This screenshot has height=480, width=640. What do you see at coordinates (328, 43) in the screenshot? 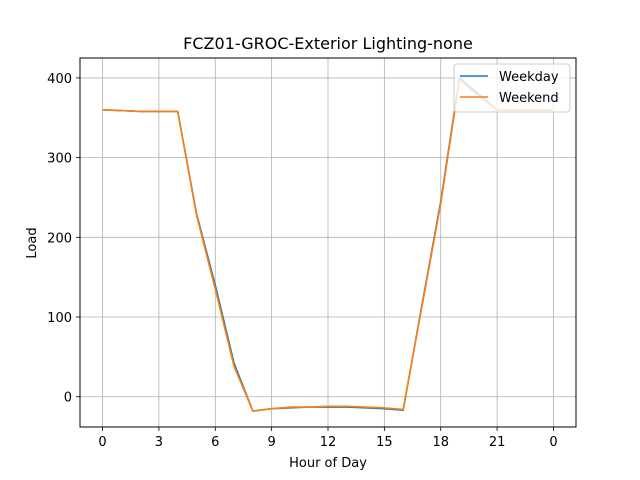
I see `chart-title: FCZ01-GROC-Exterior Lighting-none` at bounding box center [328, 43].